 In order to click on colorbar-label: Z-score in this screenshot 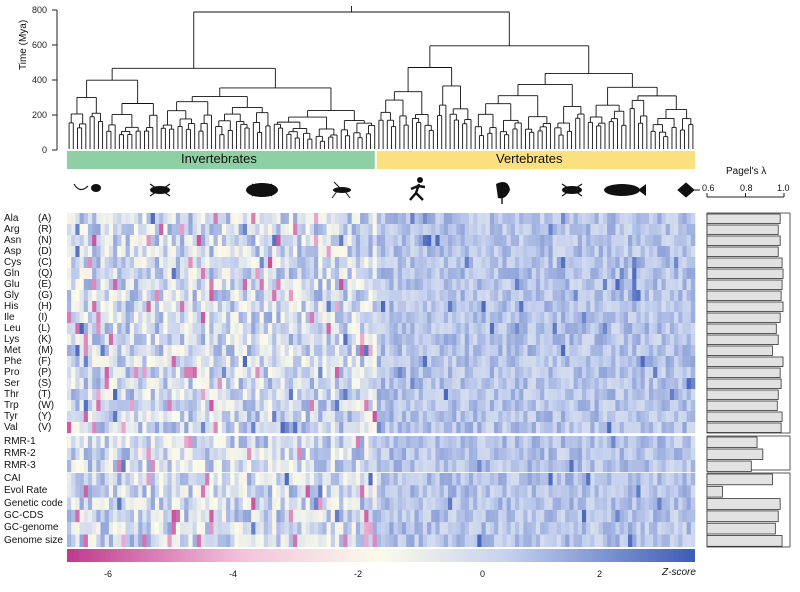, I will do `click(679, 572)`.